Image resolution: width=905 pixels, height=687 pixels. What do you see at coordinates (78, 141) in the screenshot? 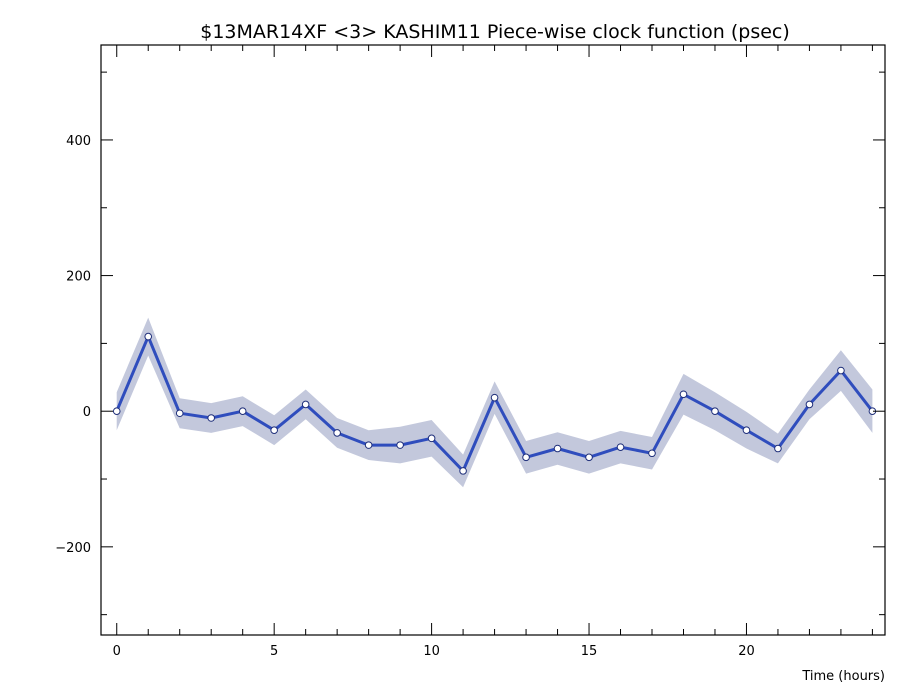
I see `y-tick-label: 400` at bounding box center [78, 141].